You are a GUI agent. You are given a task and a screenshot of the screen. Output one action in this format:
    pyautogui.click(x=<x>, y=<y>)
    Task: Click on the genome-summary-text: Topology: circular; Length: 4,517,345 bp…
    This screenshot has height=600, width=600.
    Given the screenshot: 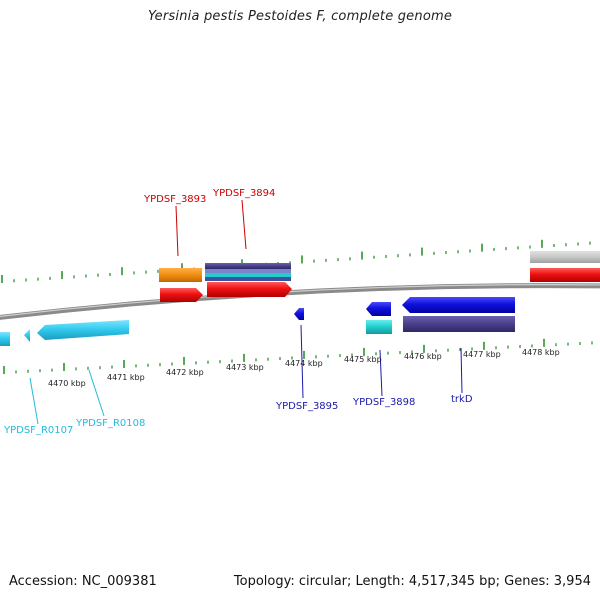 What is the action you would take?
    pyautogui.click(x=412, y=581)
    